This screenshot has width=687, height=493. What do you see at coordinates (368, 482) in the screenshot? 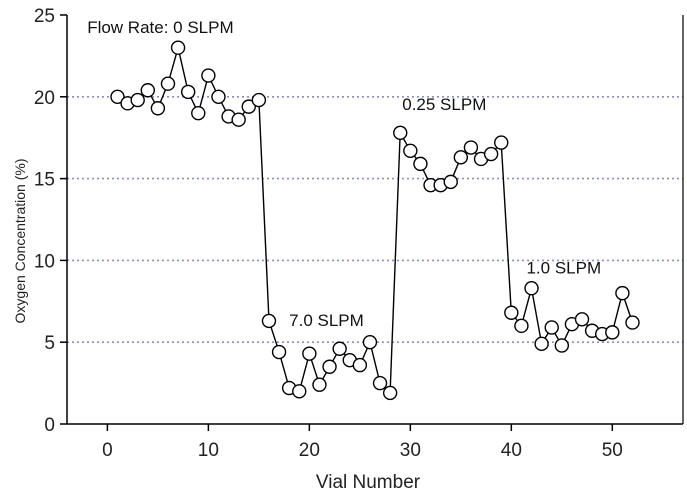
I see `x-axis-title: Vial Number` at bounding box center [368, 482].